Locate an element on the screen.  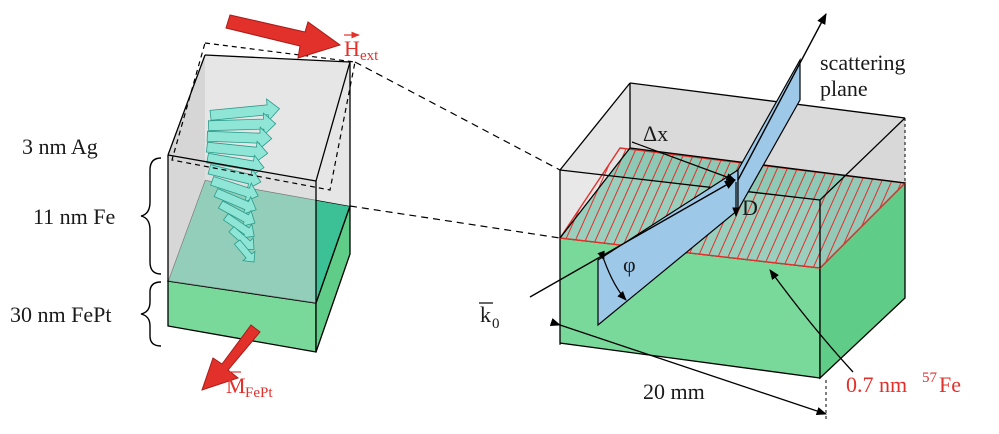
spin-helix is located at coordinates (243, 180).